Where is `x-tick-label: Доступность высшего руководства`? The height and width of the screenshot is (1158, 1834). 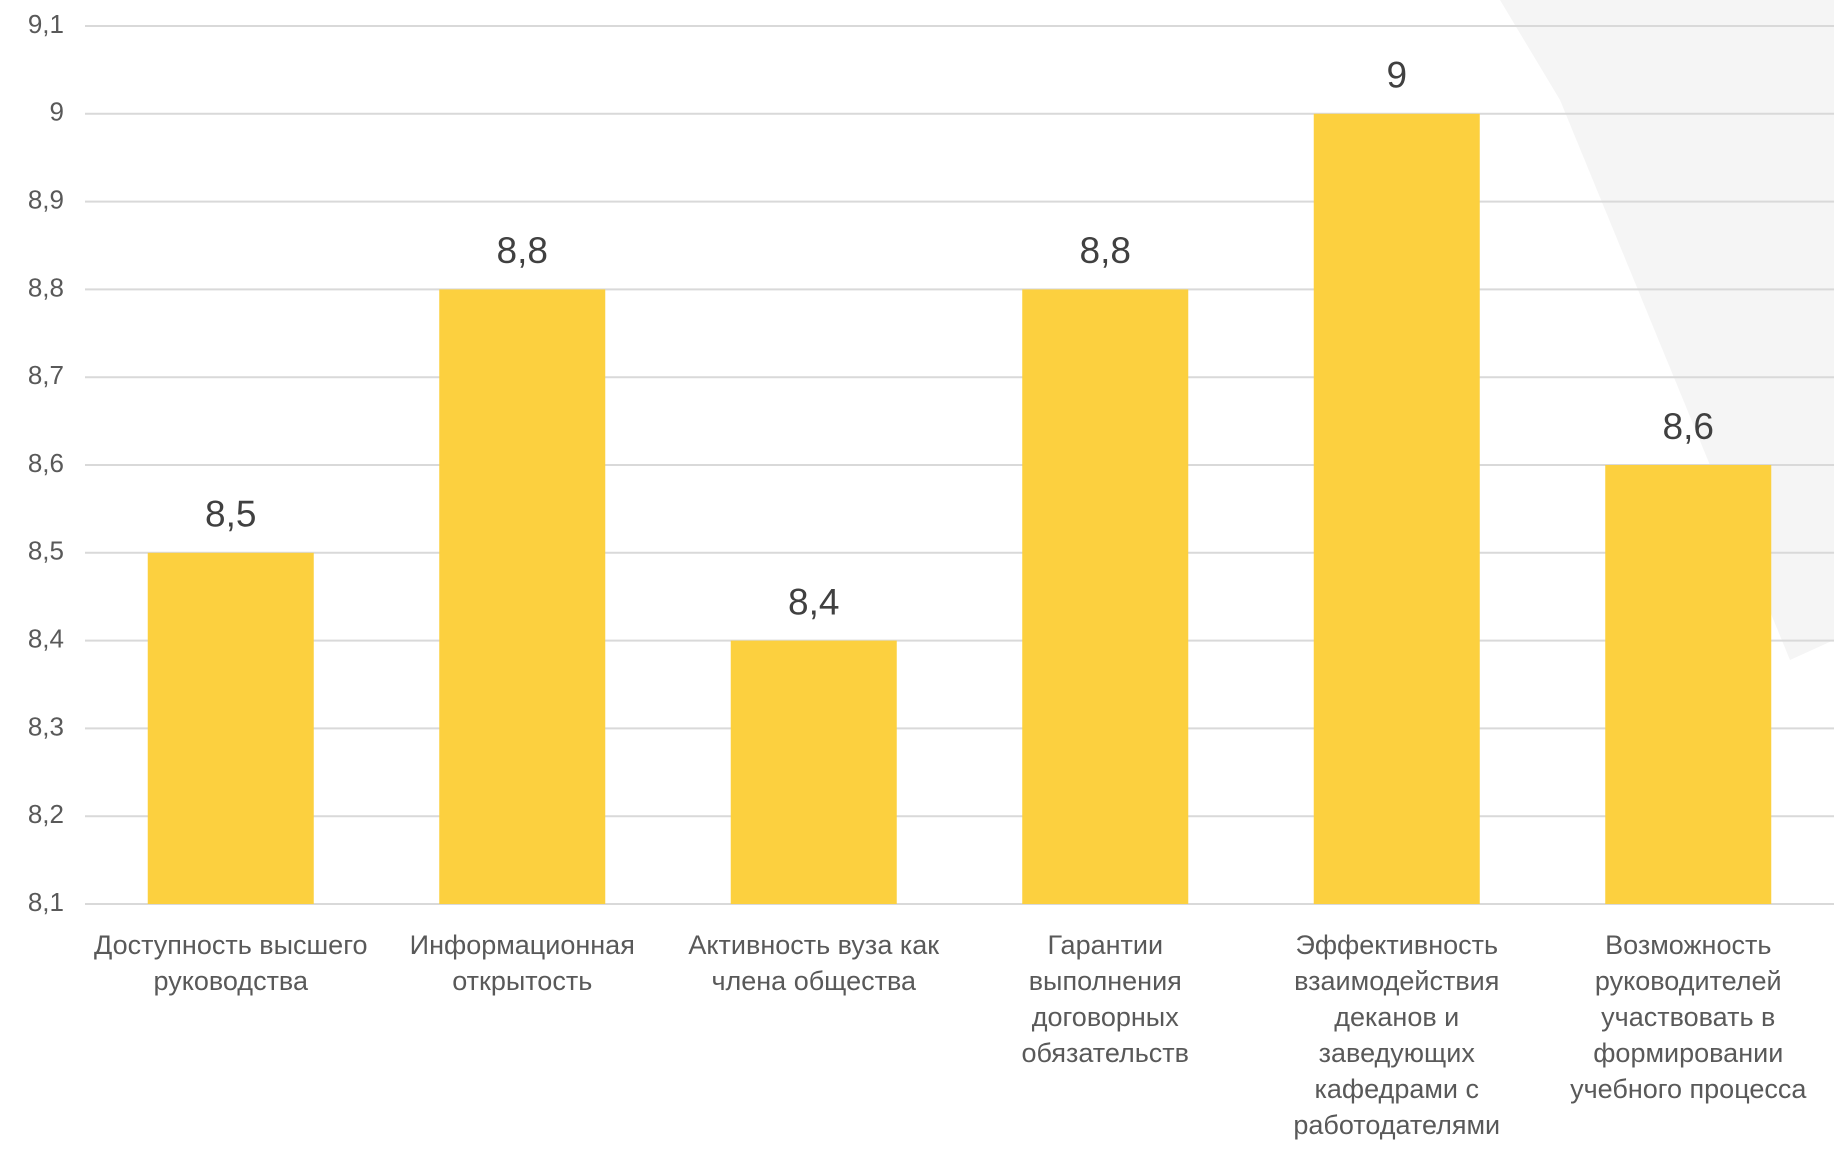 x-tick-label: Доступность высшего руководства is located at coordinates (231, 963).